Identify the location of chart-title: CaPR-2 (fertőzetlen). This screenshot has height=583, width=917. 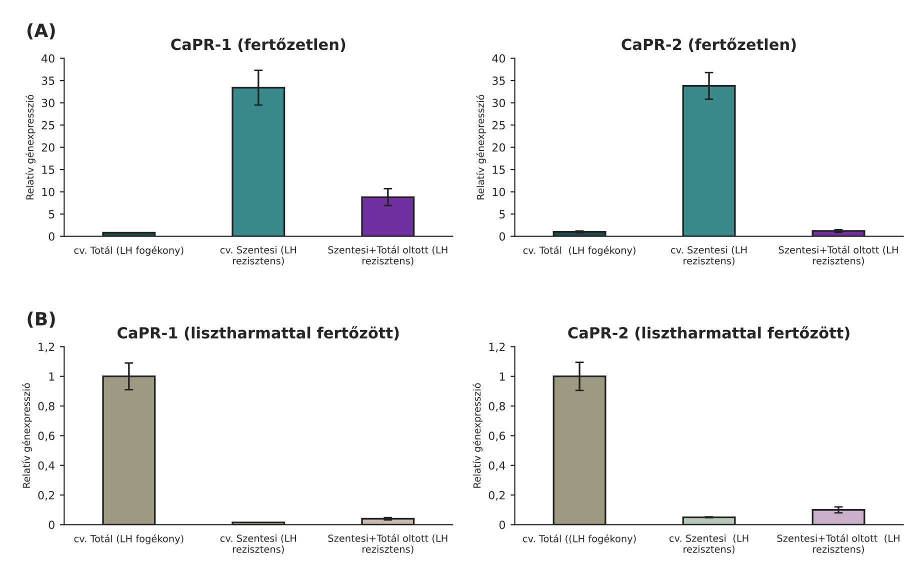
(709, 45).